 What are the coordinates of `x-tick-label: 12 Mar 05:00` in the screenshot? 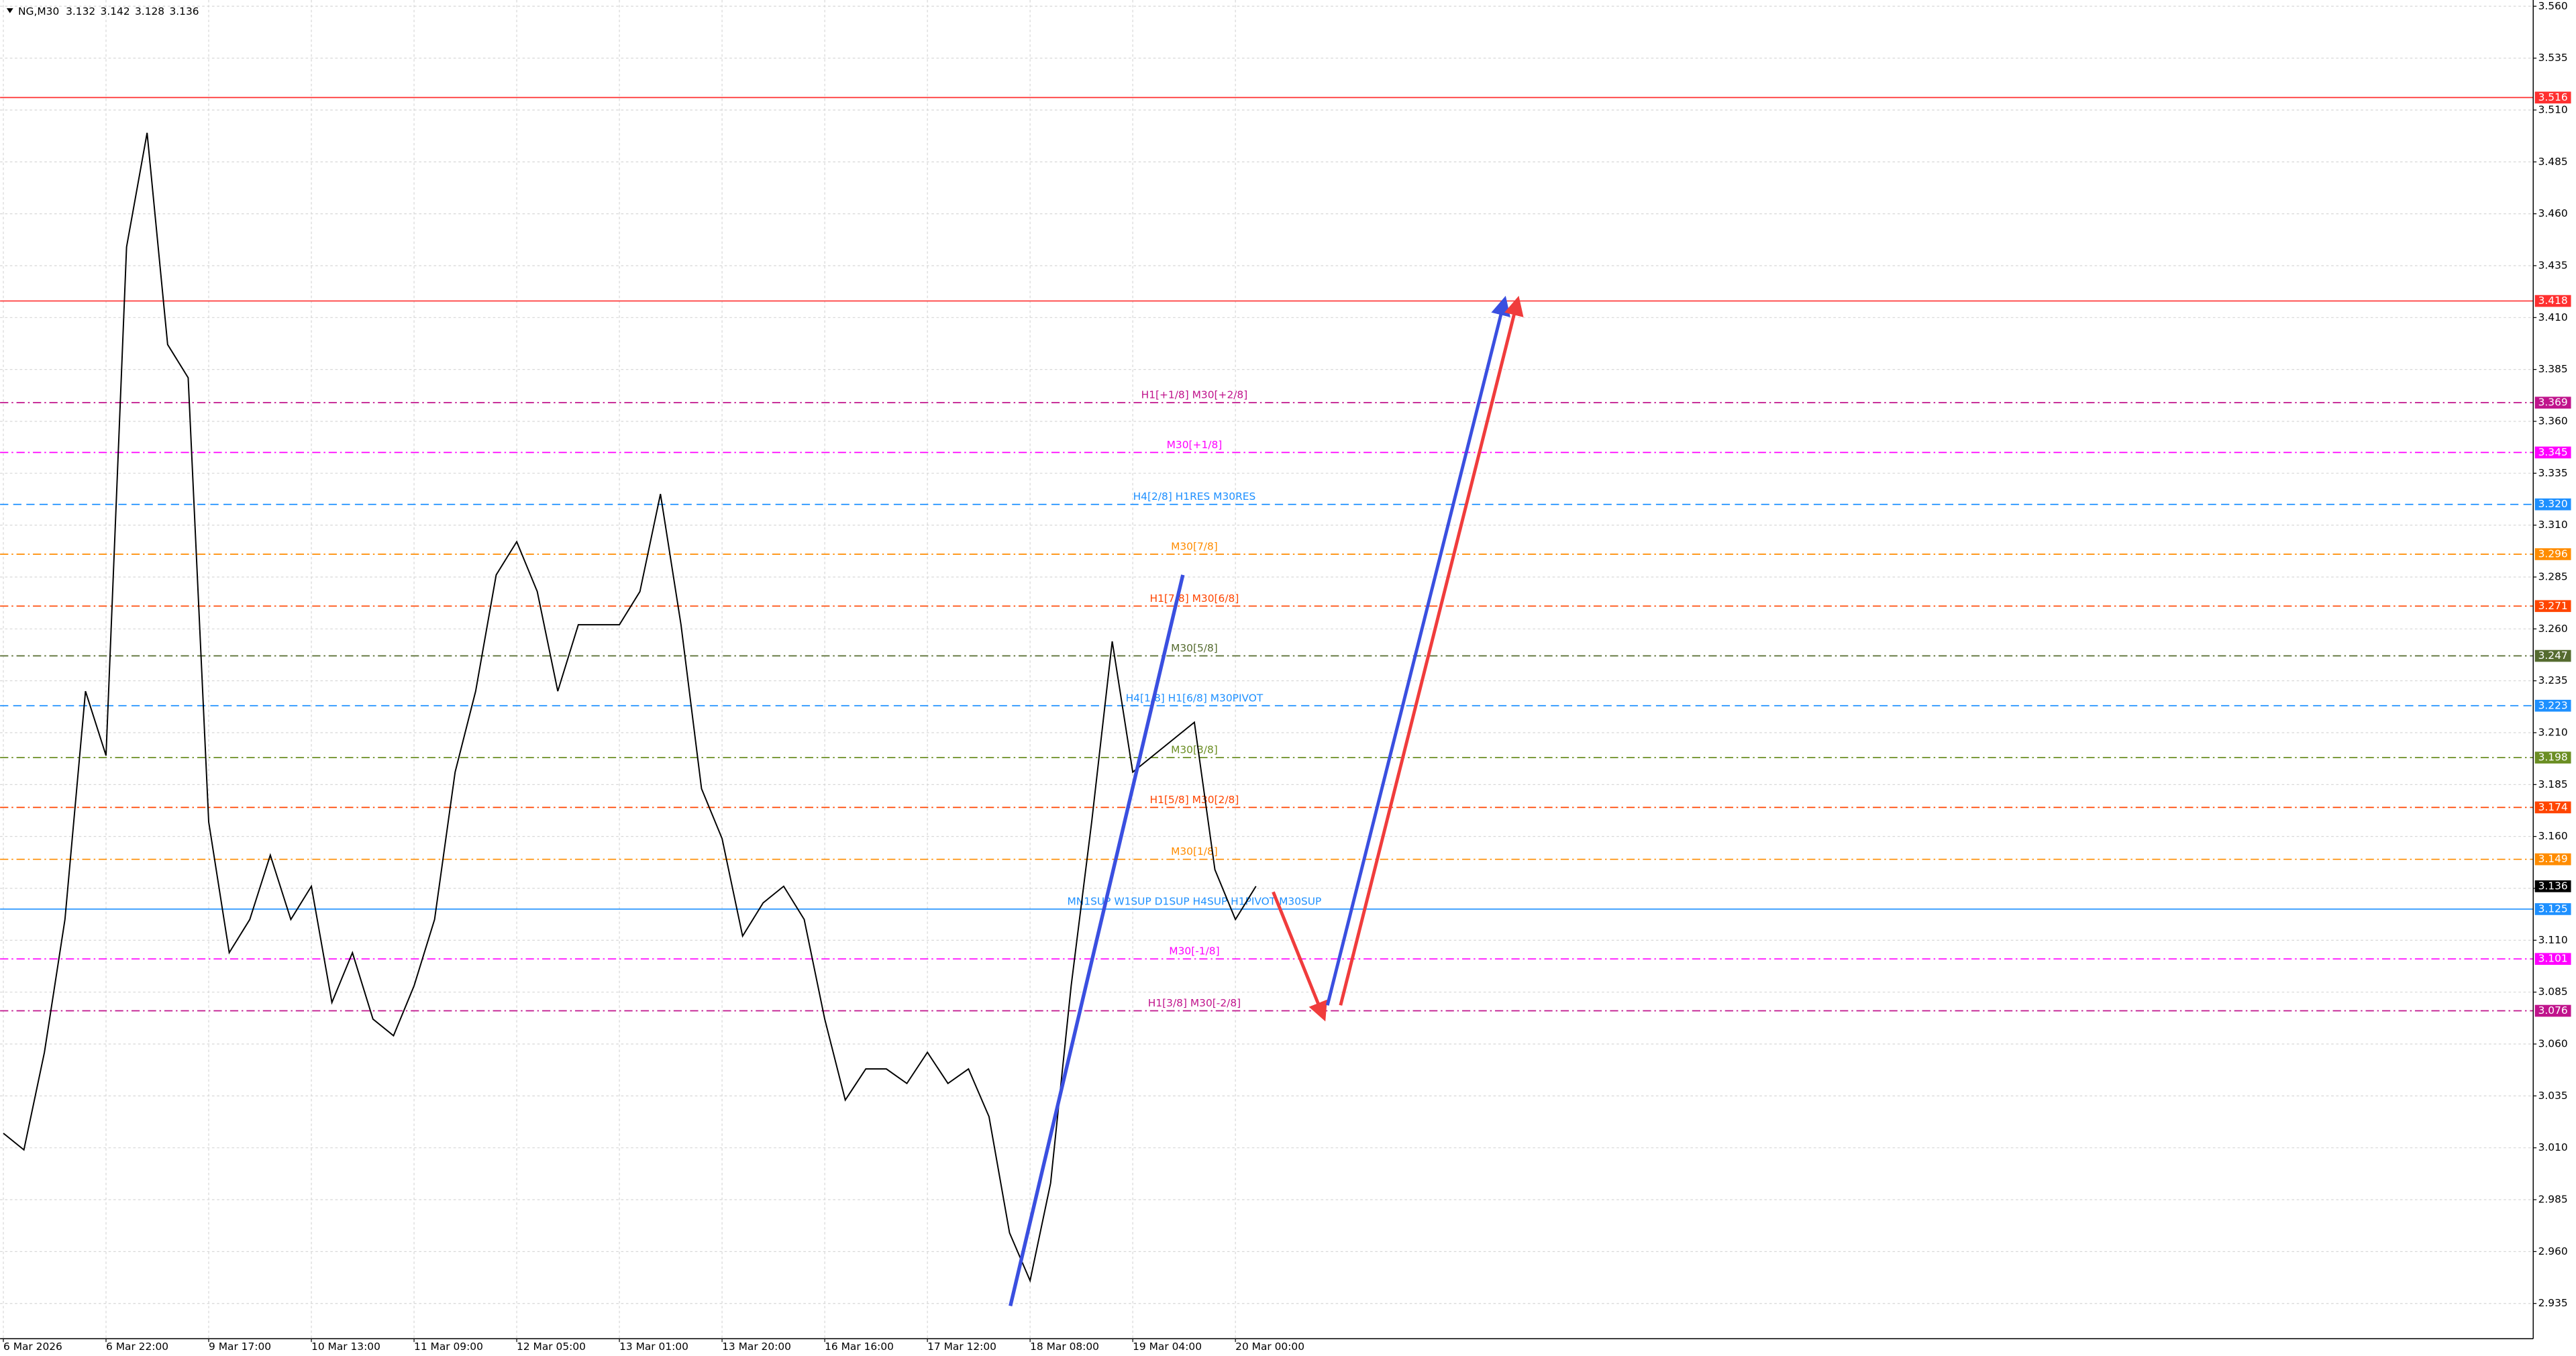 It's located at (551, 1347).